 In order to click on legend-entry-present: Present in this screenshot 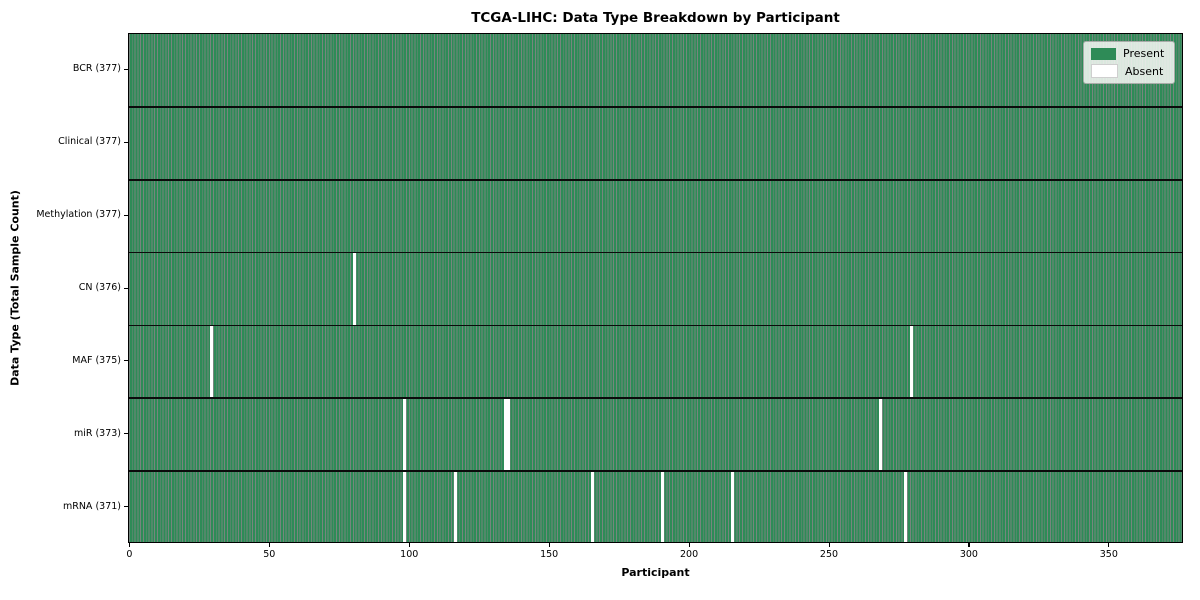, I will do `click(1129, 53)`.